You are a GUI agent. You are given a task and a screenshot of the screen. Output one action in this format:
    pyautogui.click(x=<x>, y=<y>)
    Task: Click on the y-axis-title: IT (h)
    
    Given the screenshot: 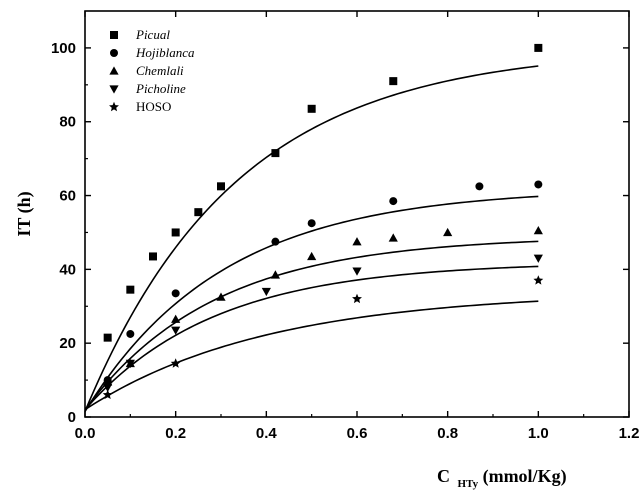 What is the action you would take?
    pyautogui.click(x=24, y=213)
    